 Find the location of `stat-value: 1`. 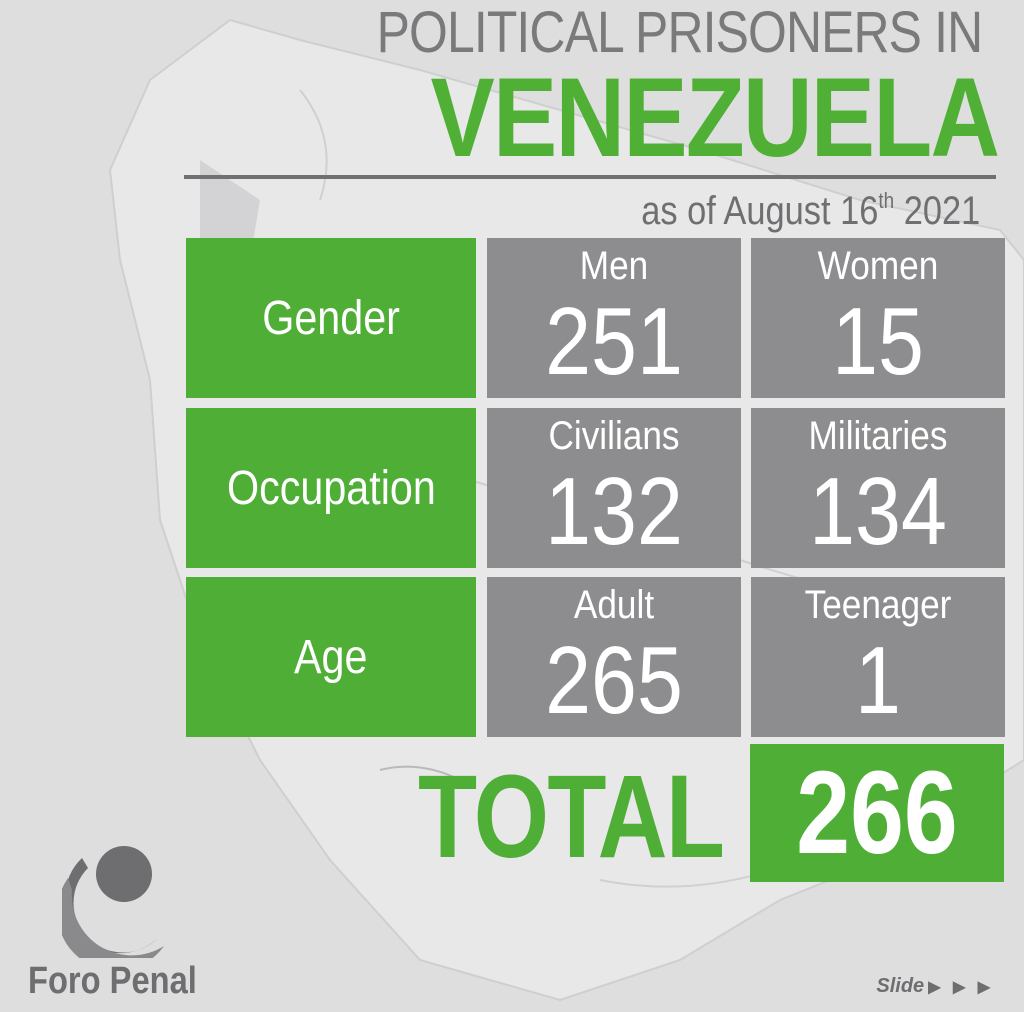

stat-value: 1 is located at coordinates (878, 680).